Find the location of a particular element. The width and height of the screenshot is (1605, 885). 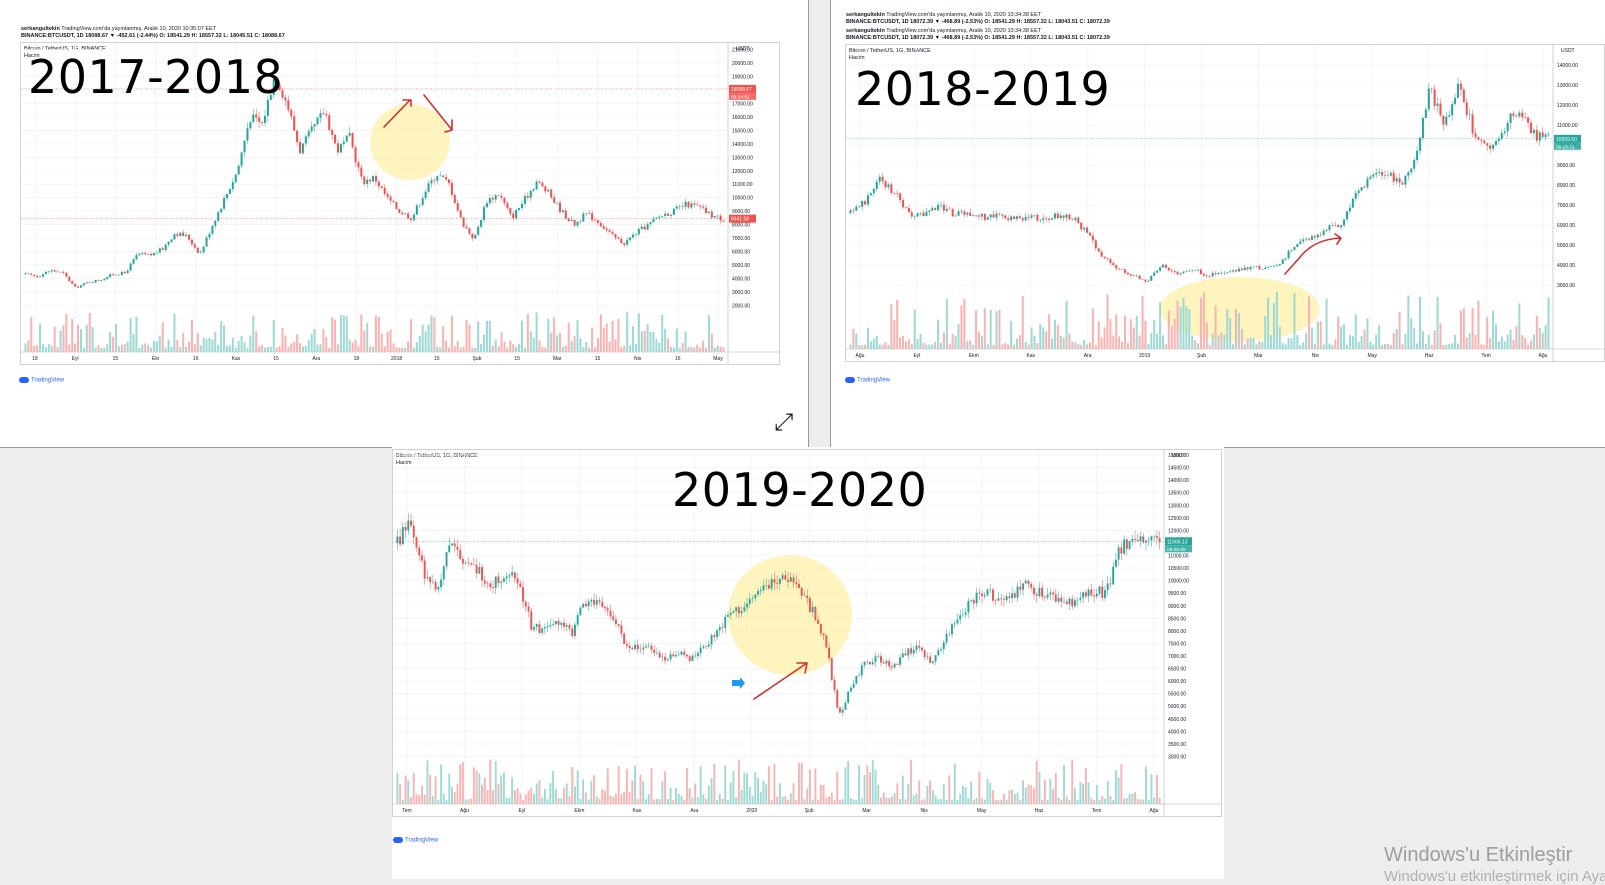

y-tick-label: 14500.00 is located at coordinates (1178, 469).